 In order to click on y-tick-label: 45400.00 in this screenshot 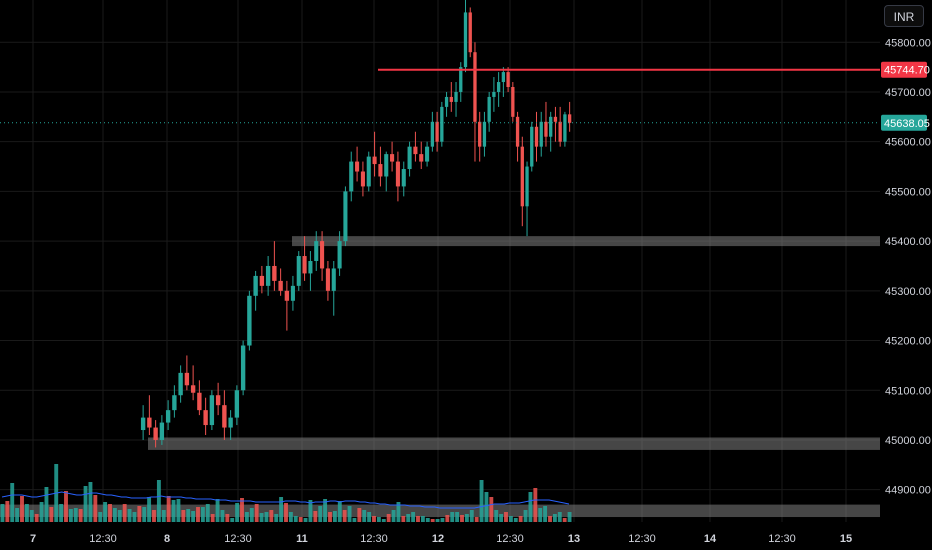, I will do `click(908, 242)`.